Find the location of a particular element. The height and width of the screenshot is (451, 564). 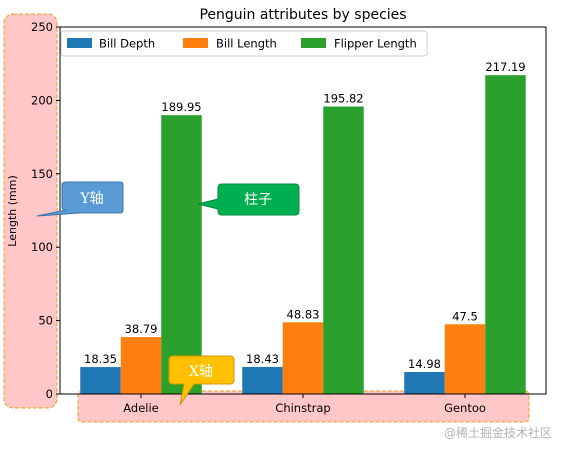

bar-bill-depth-adelie is located at coordinates (100, 380).